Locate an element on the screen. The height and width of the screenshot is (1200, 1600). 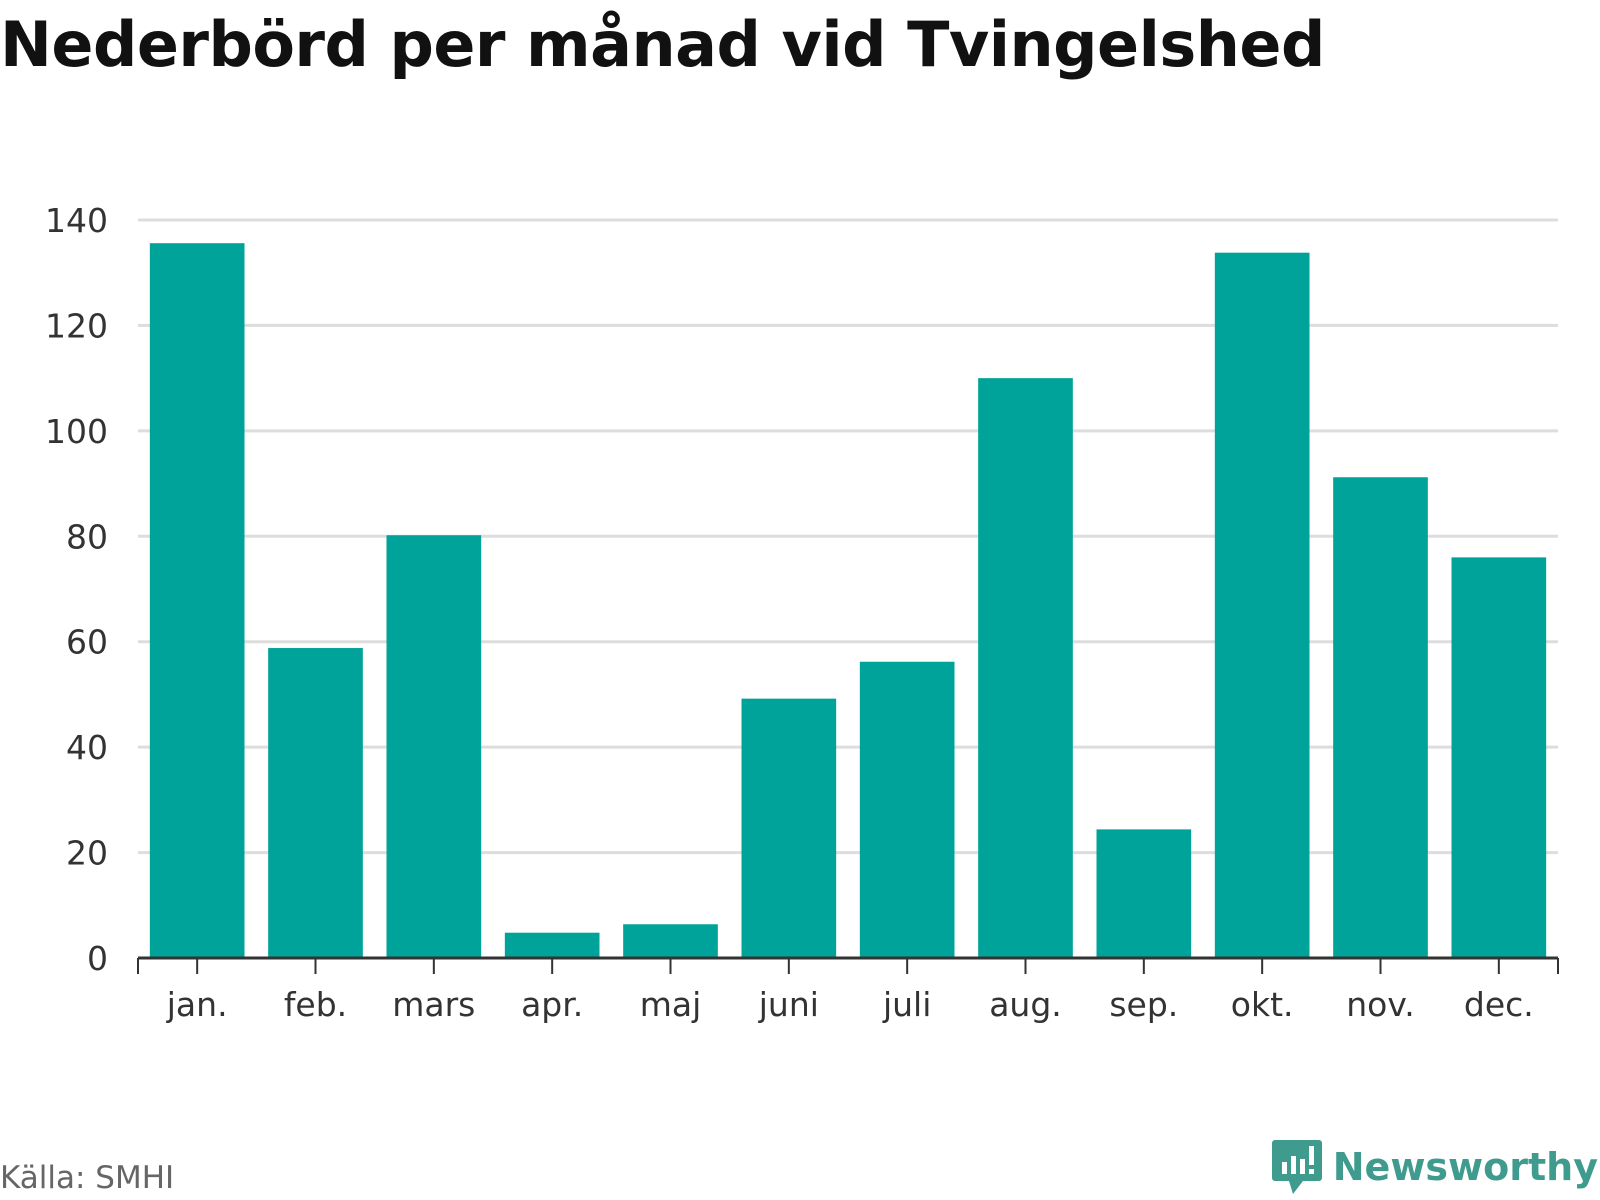
y-tick-label: 120 is located at coordinates (76, 325).